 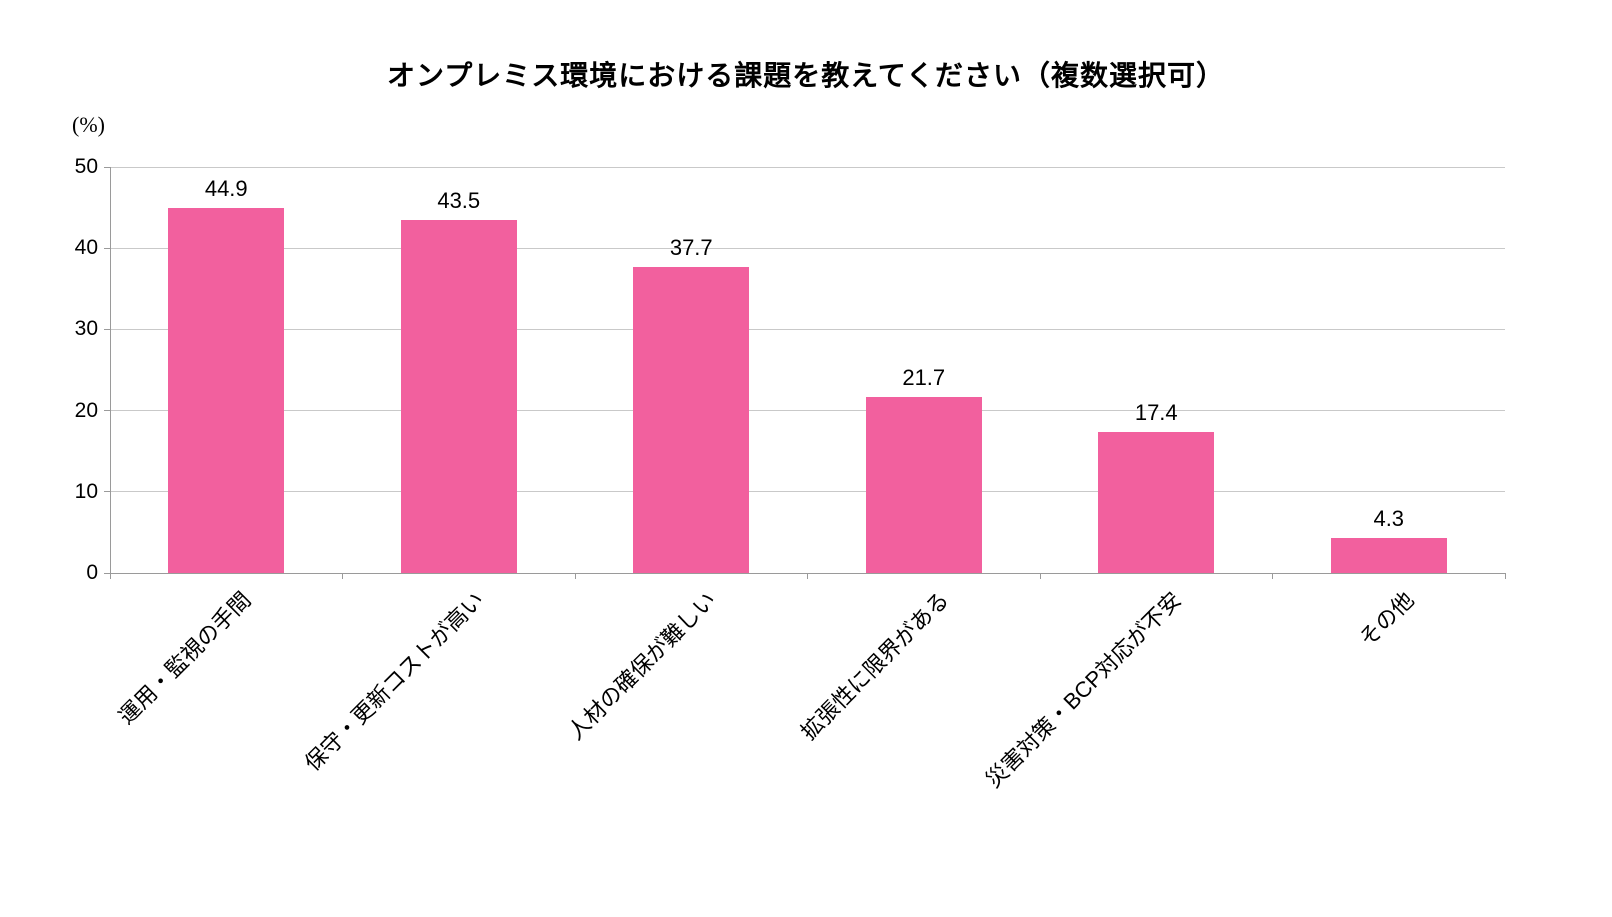 I want to click on bar-value-label: 37.7, so click(x=691, y=247).